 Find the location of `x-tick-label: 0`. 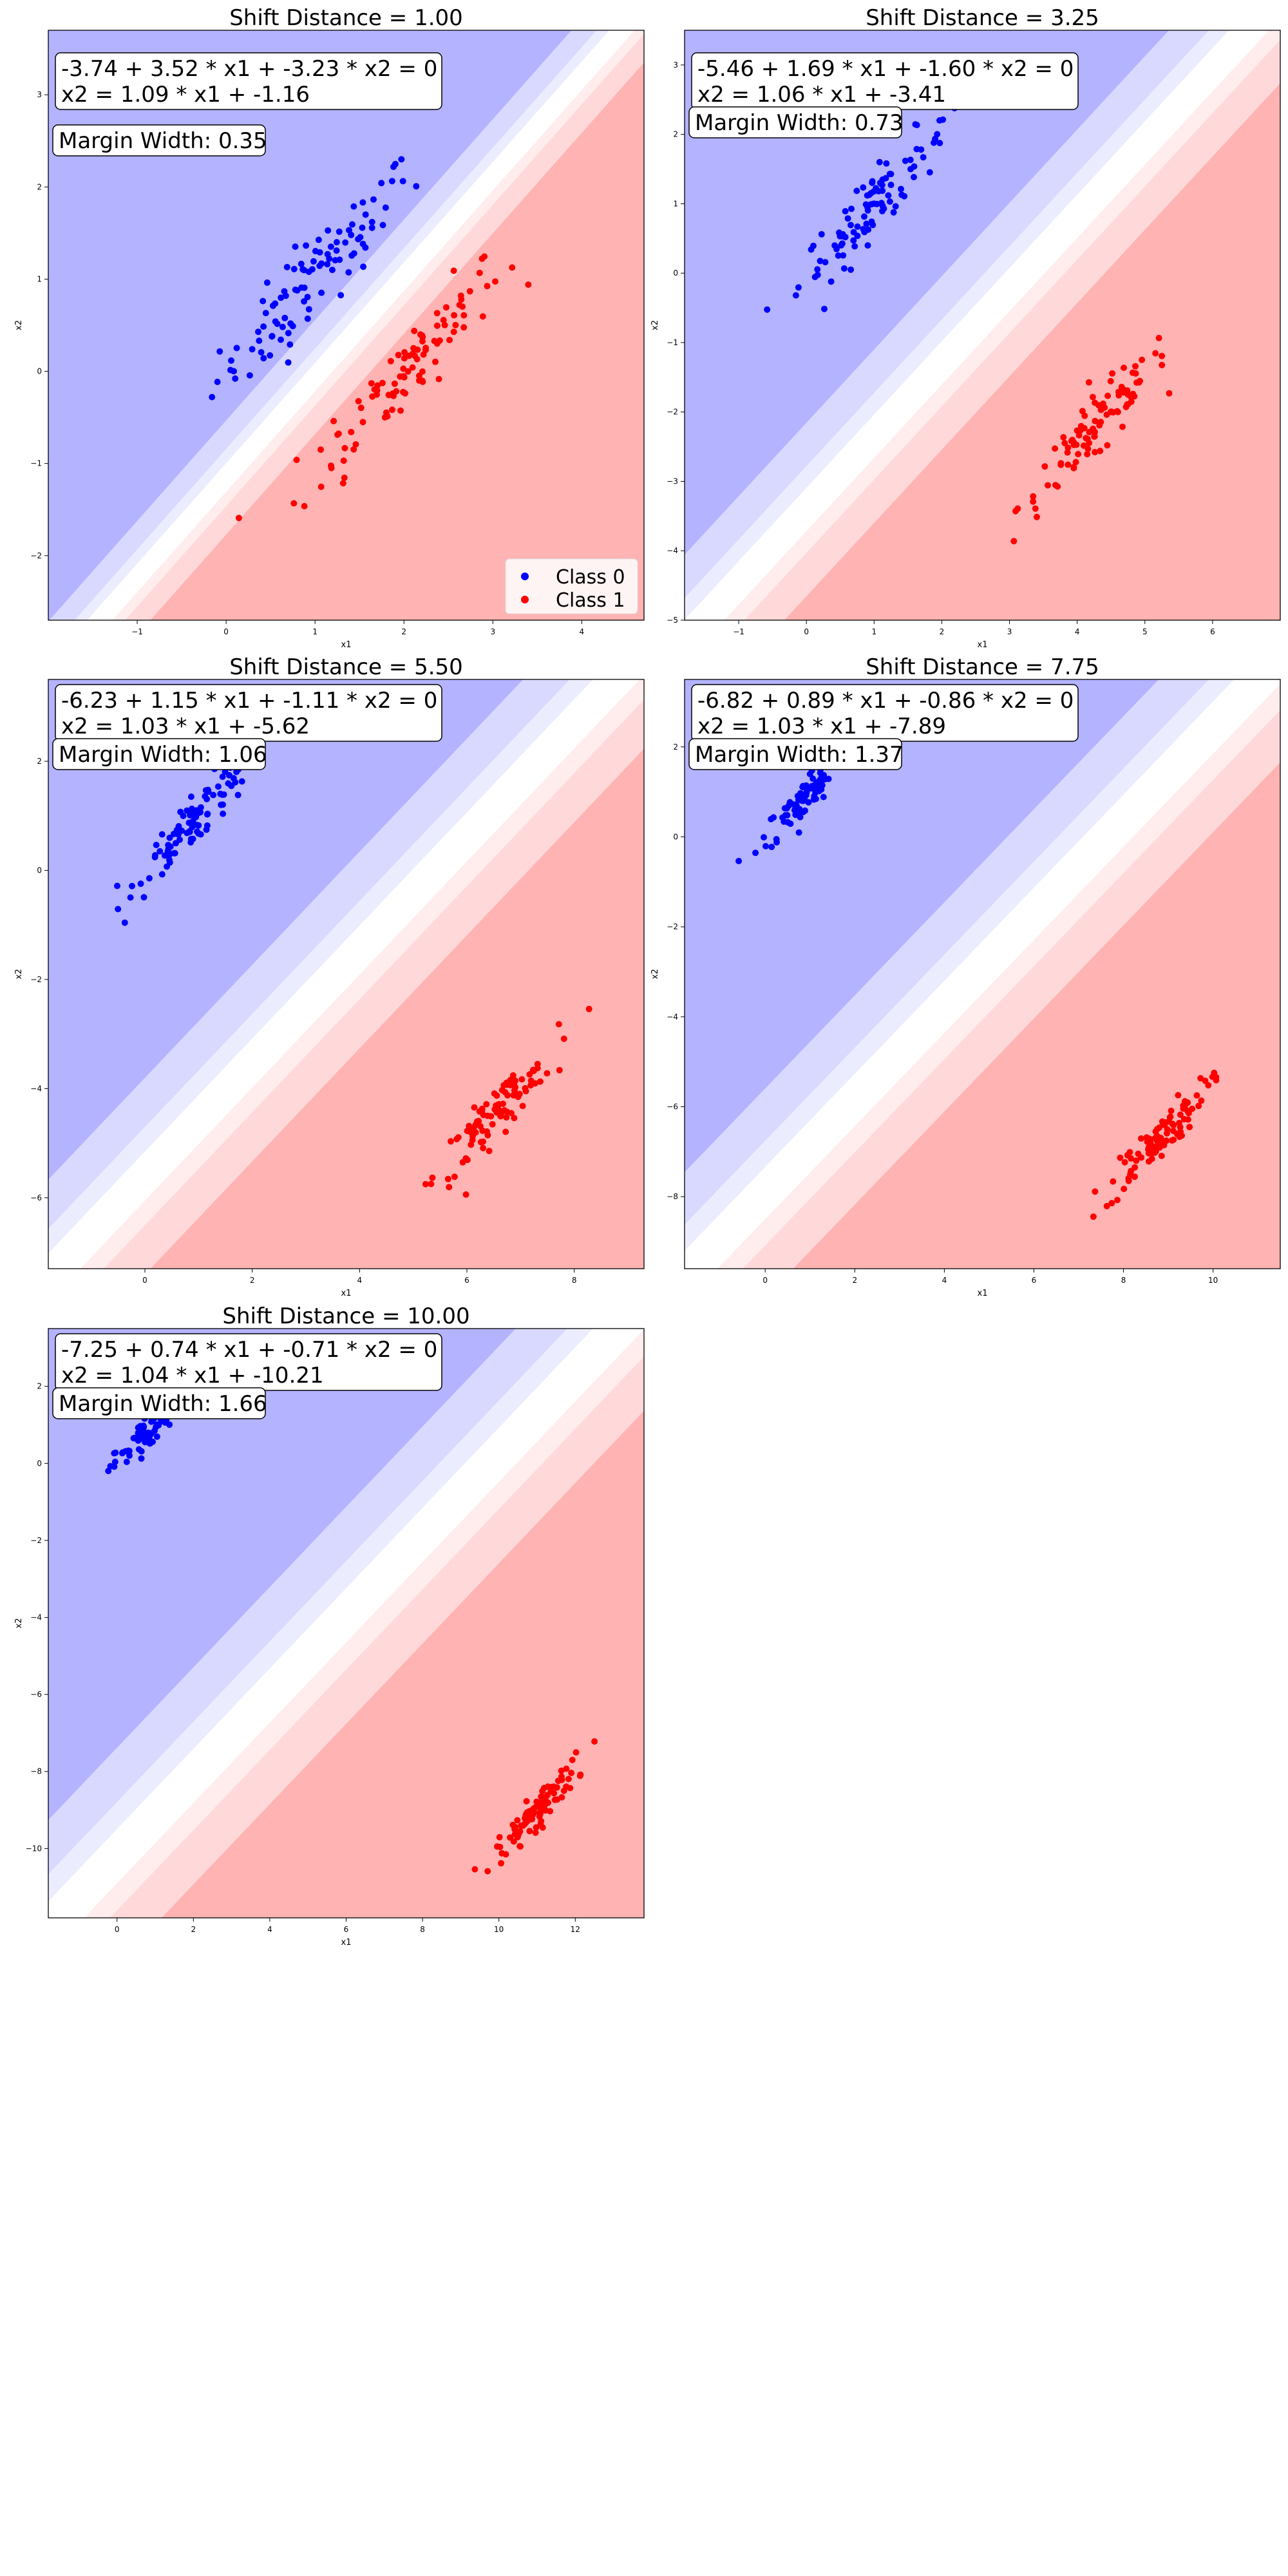

x-tick-label: 0 is located at coordinates (807, 631).